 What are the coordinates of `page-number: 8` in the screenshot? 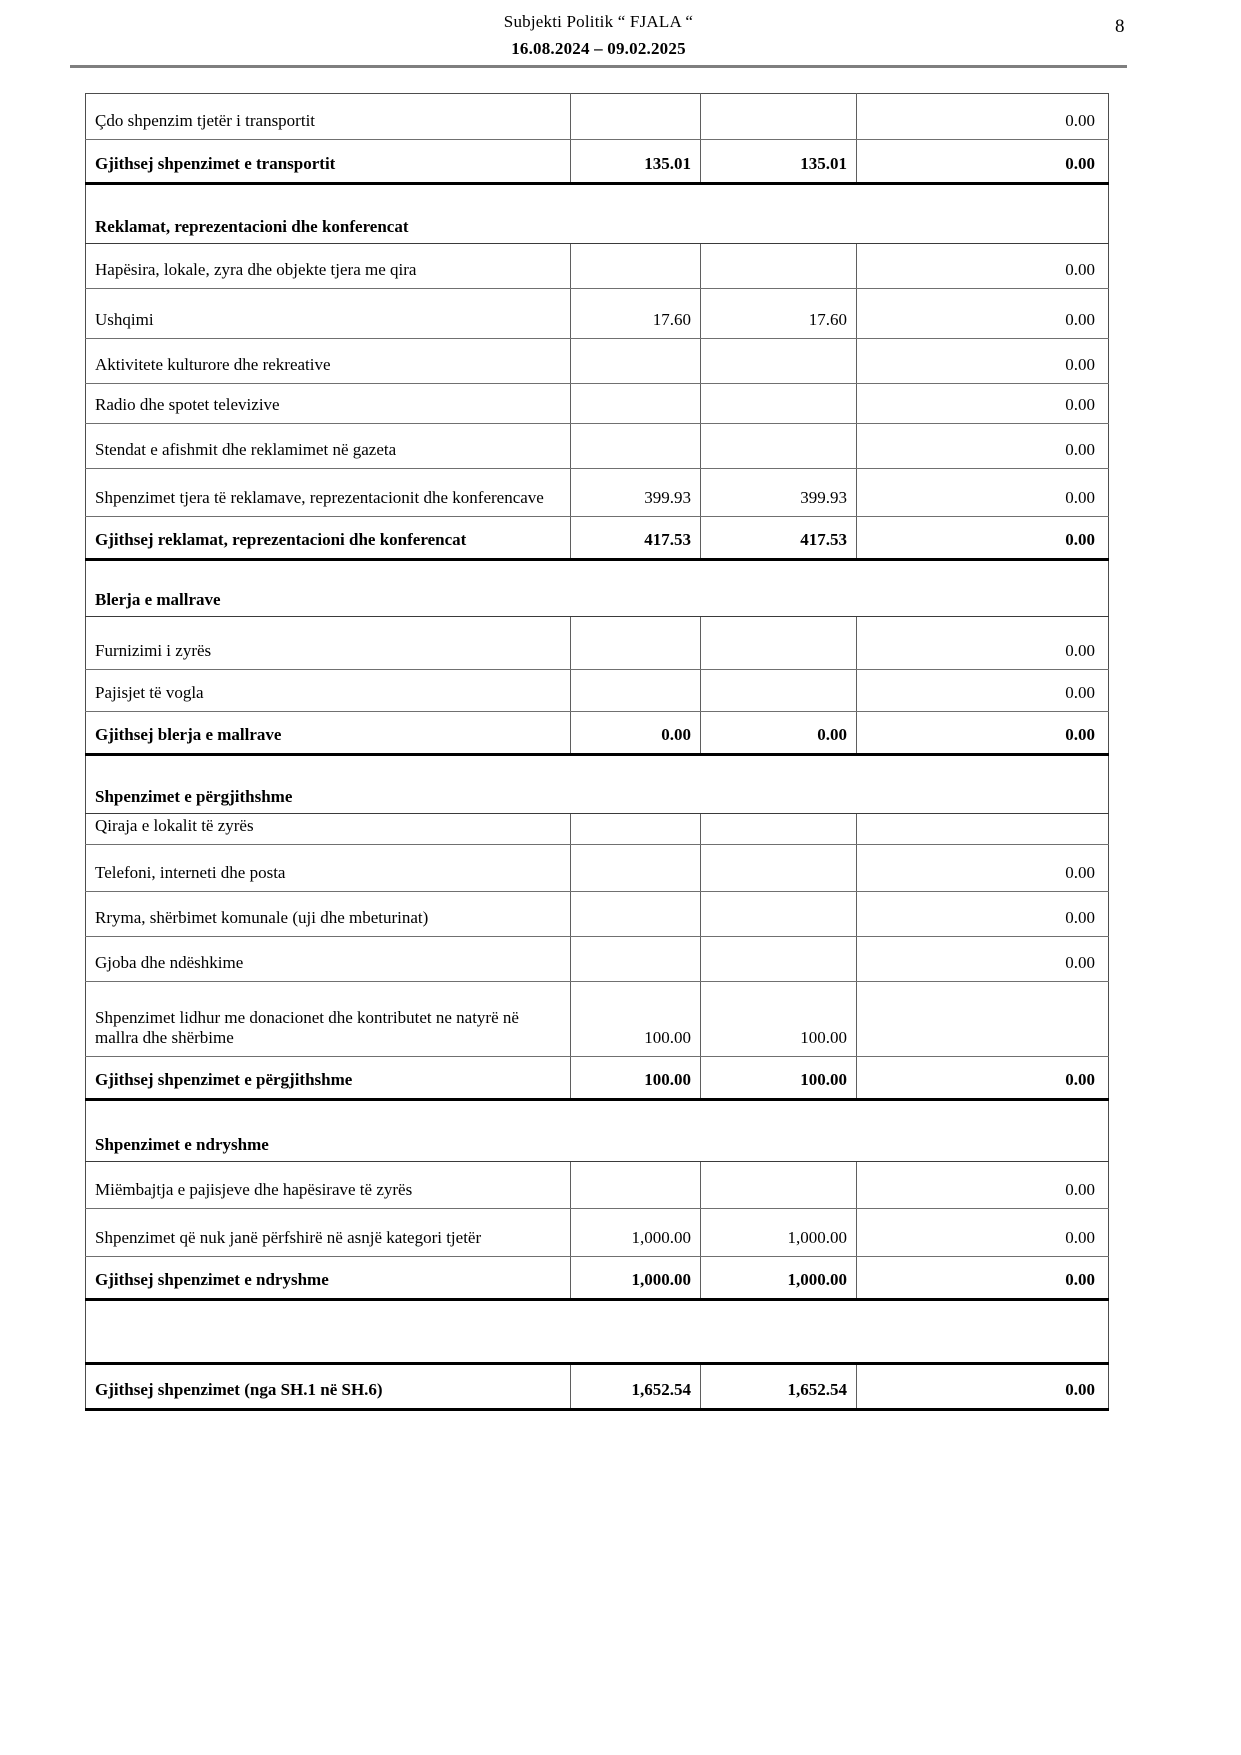 It's located at (1120, 26).